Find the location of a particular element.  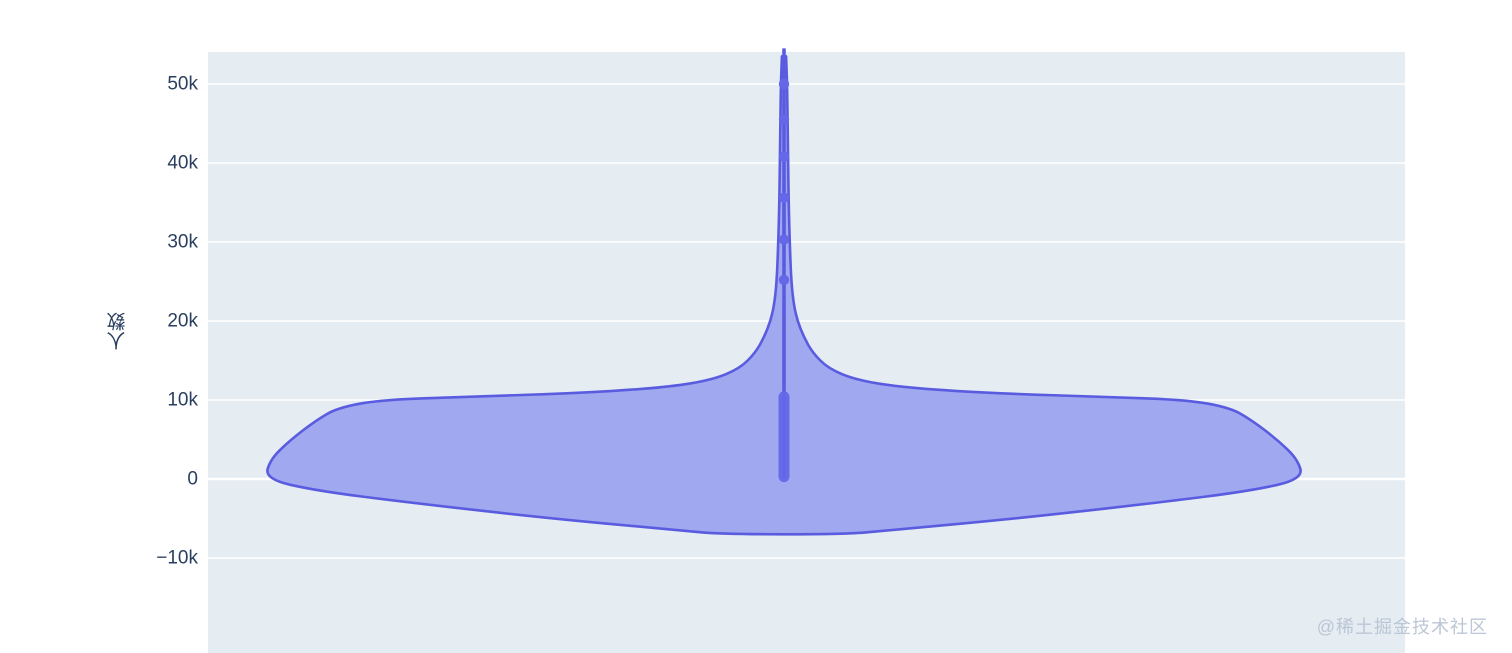

y-axis-tick-label: 0 is located at coordinates (192, 479).